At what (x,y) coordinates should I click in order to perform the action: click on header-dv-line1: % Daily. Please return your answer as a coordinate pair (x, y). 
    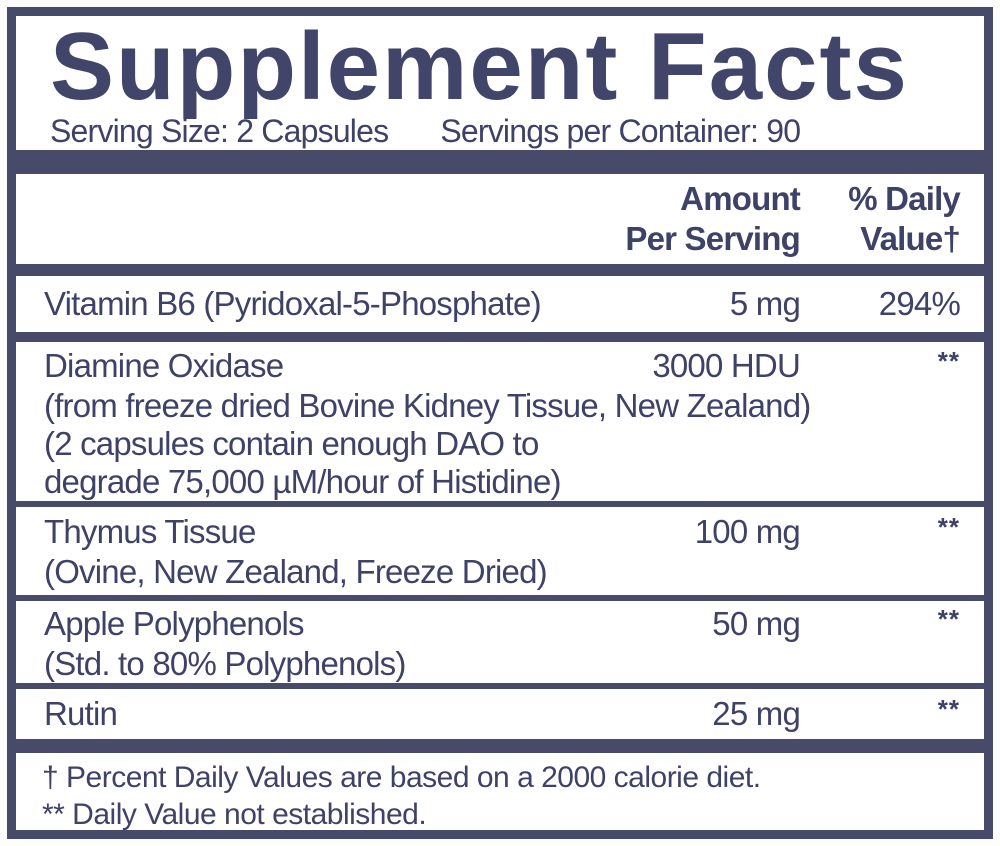
    Looking at the image, I should click on (904, 198).